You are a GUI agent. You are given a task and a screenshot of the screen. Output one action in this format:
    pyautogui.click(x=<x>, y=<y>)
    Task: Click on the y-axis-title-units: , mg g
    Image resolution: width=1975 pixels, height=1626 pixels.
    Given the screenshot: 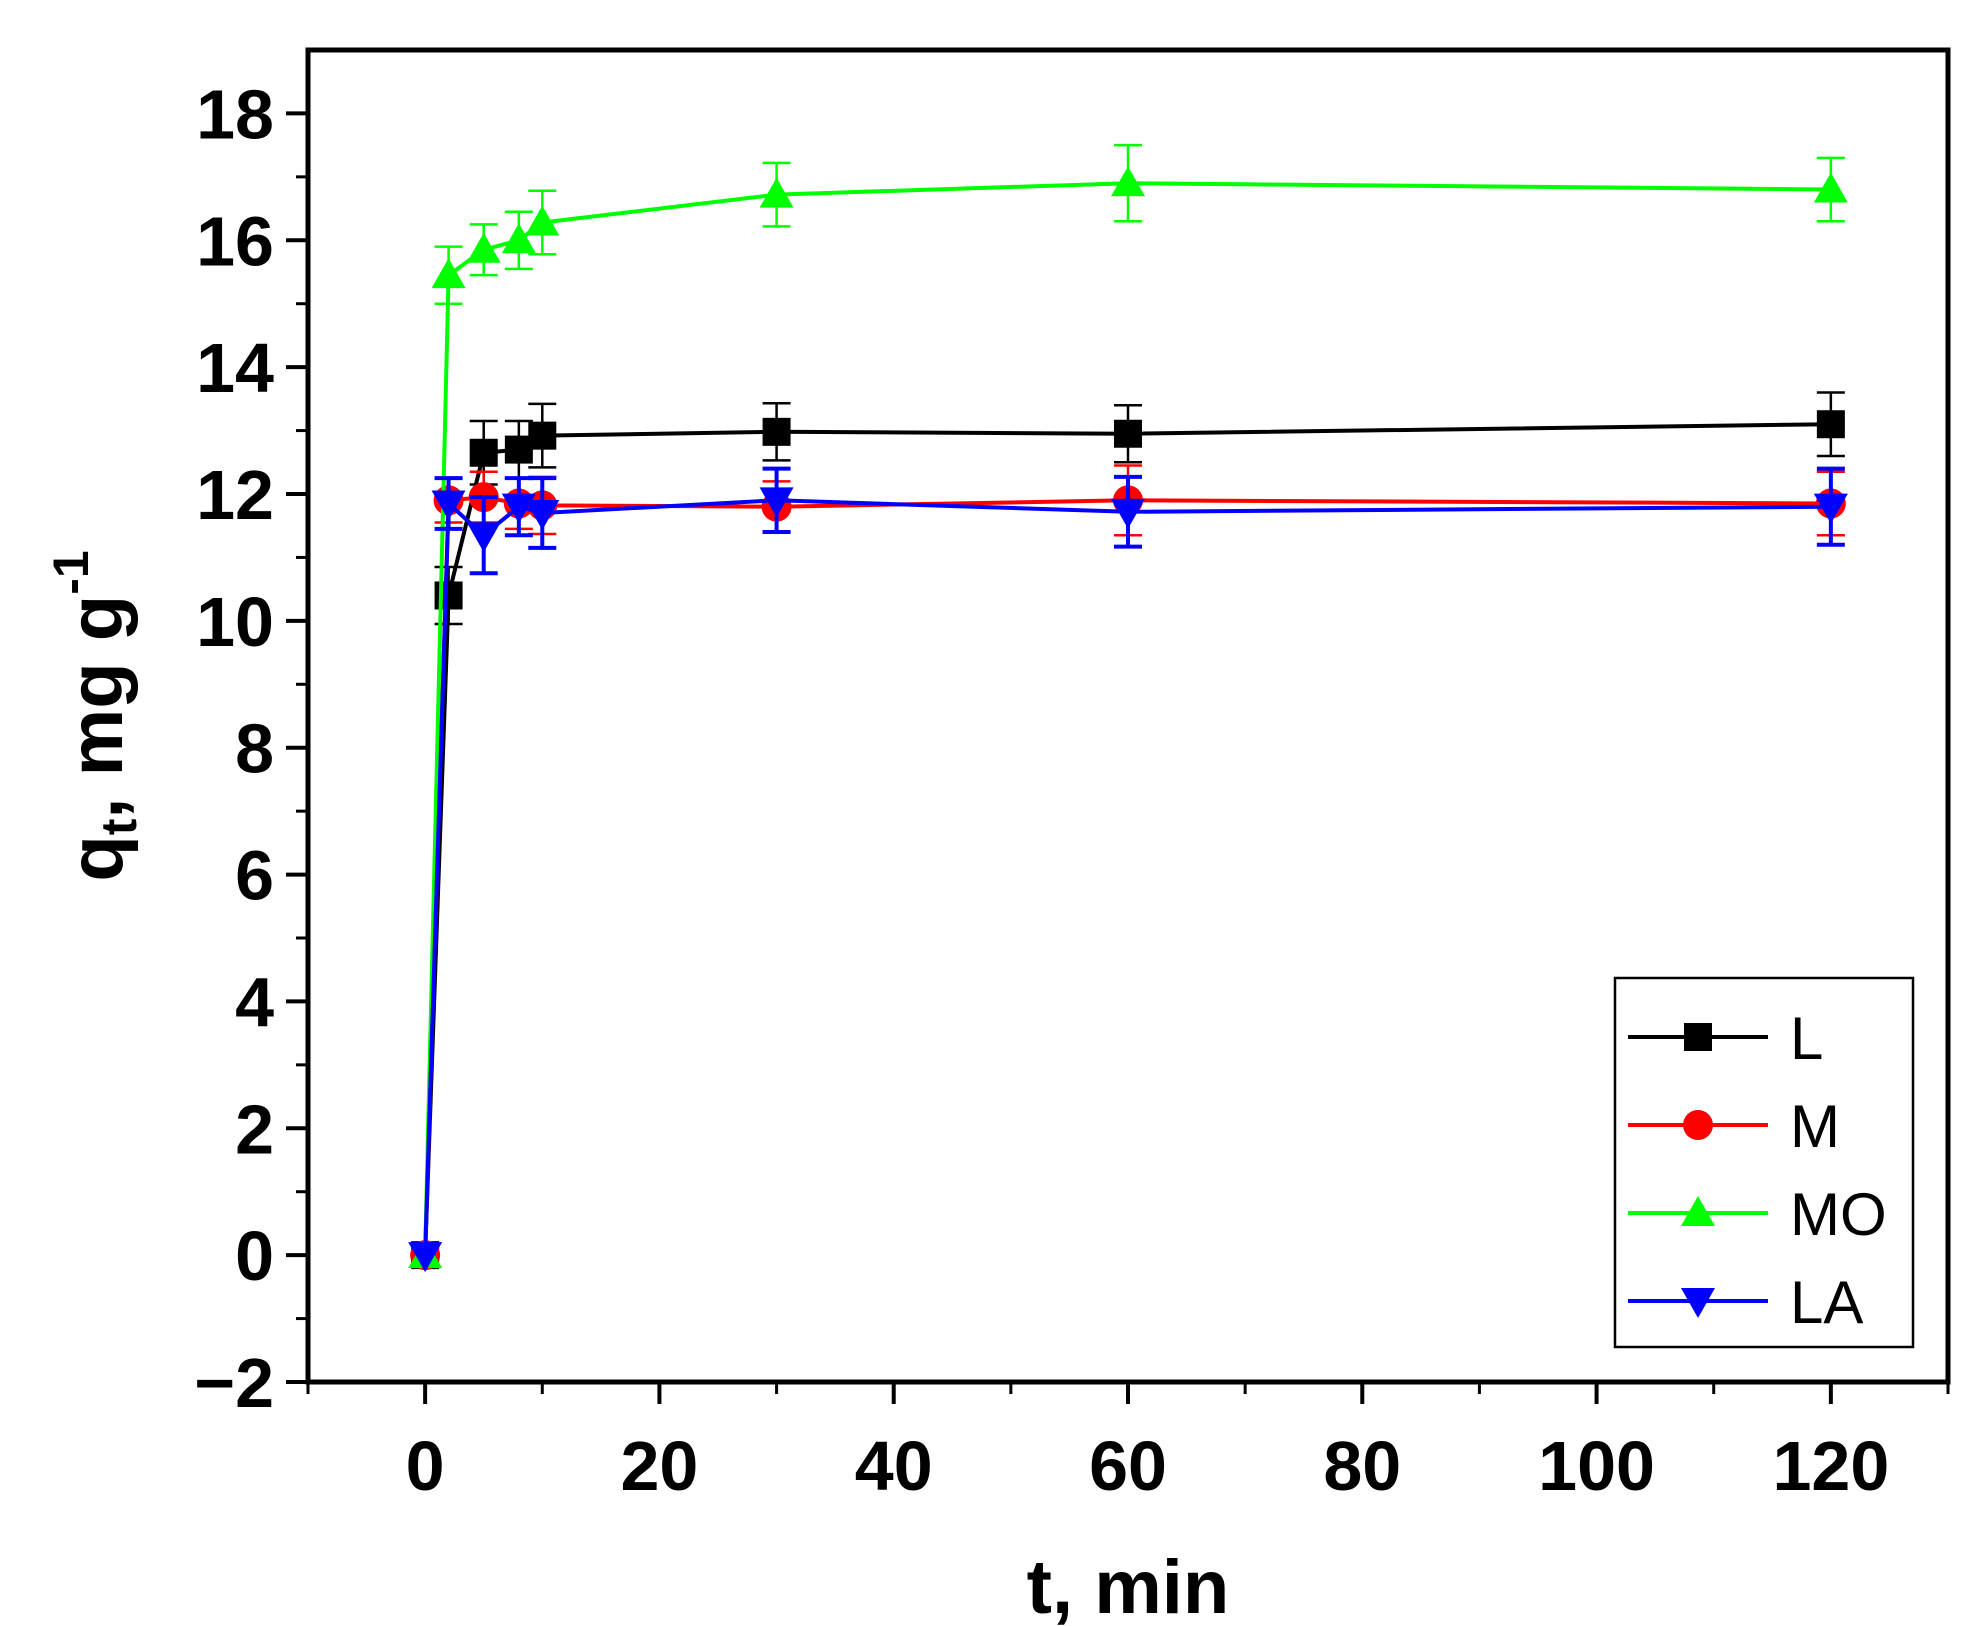 What is the action you would take?
    pyautogui.click(x=96, y=707)
    